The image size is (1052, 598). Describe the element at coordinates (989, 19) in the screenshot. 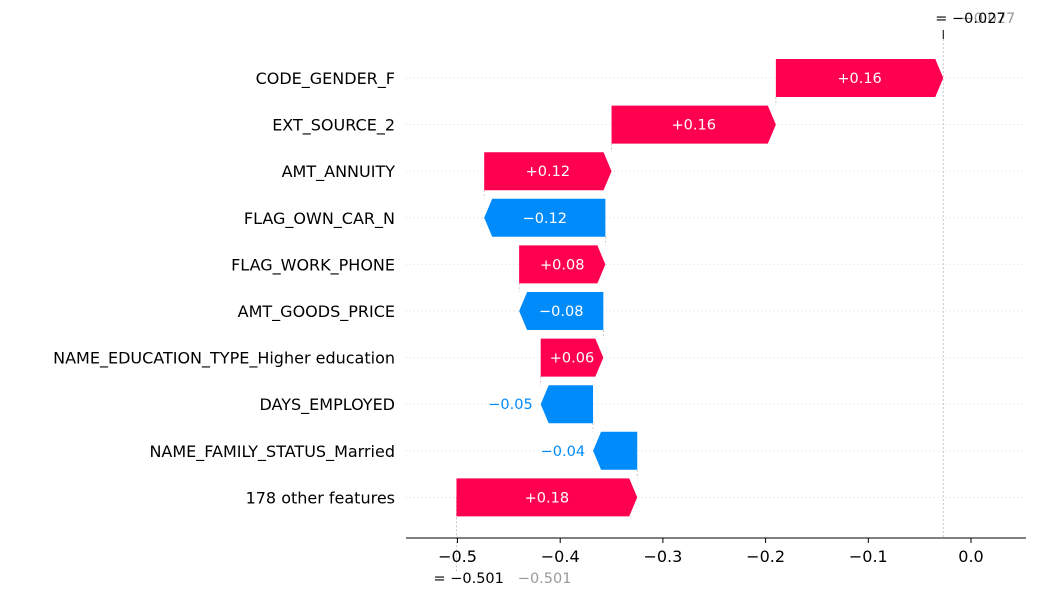

I see `output-value-ghost-label: −0.027` at that location.